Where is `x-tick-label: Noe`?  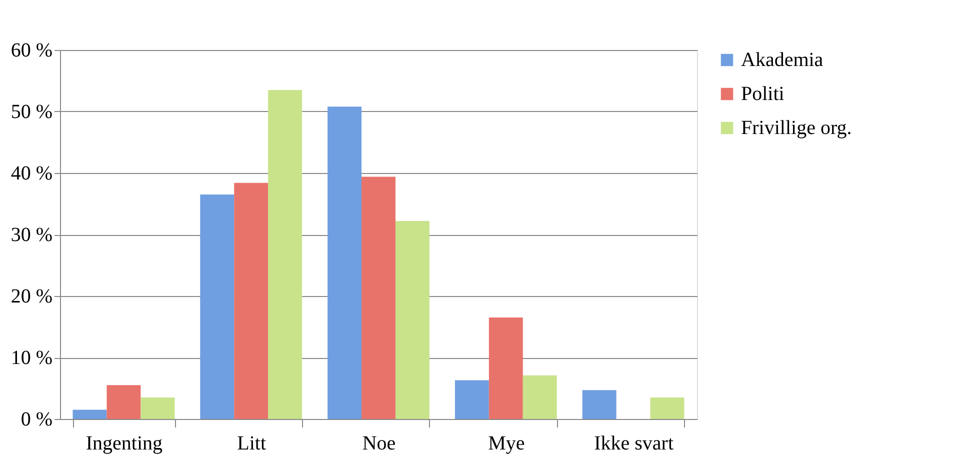 x-tick-label: Noe is located at coordinates (379, 443).